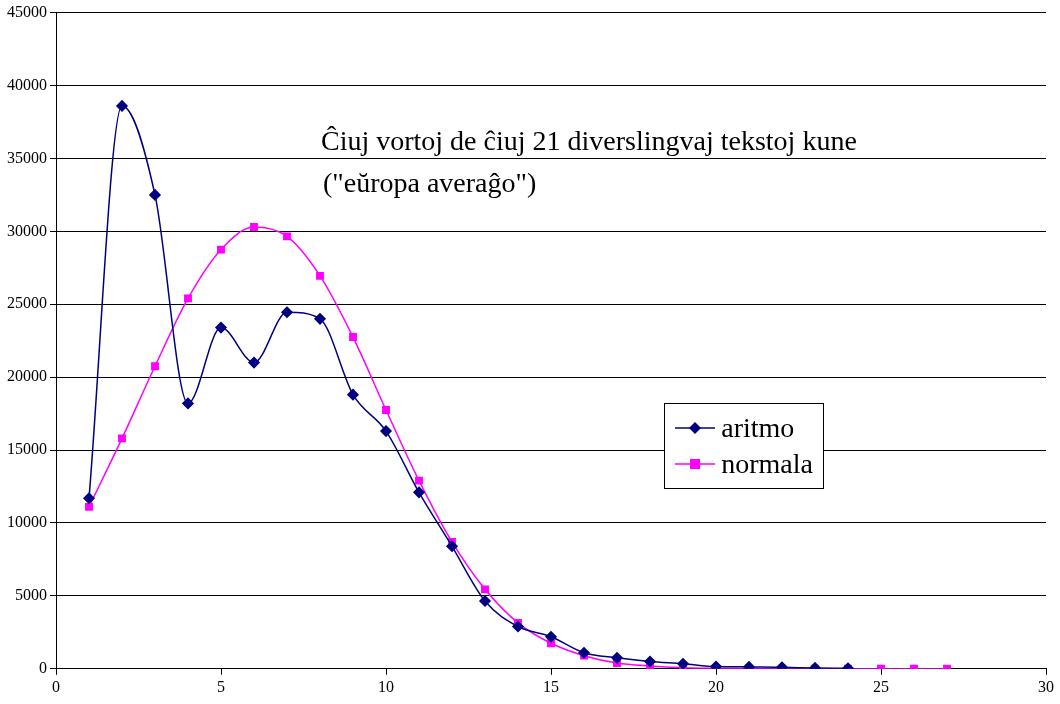  Describe the element at coordinates (716, 686) in the screenshot. I see `x-tick-label: 20` at that location.